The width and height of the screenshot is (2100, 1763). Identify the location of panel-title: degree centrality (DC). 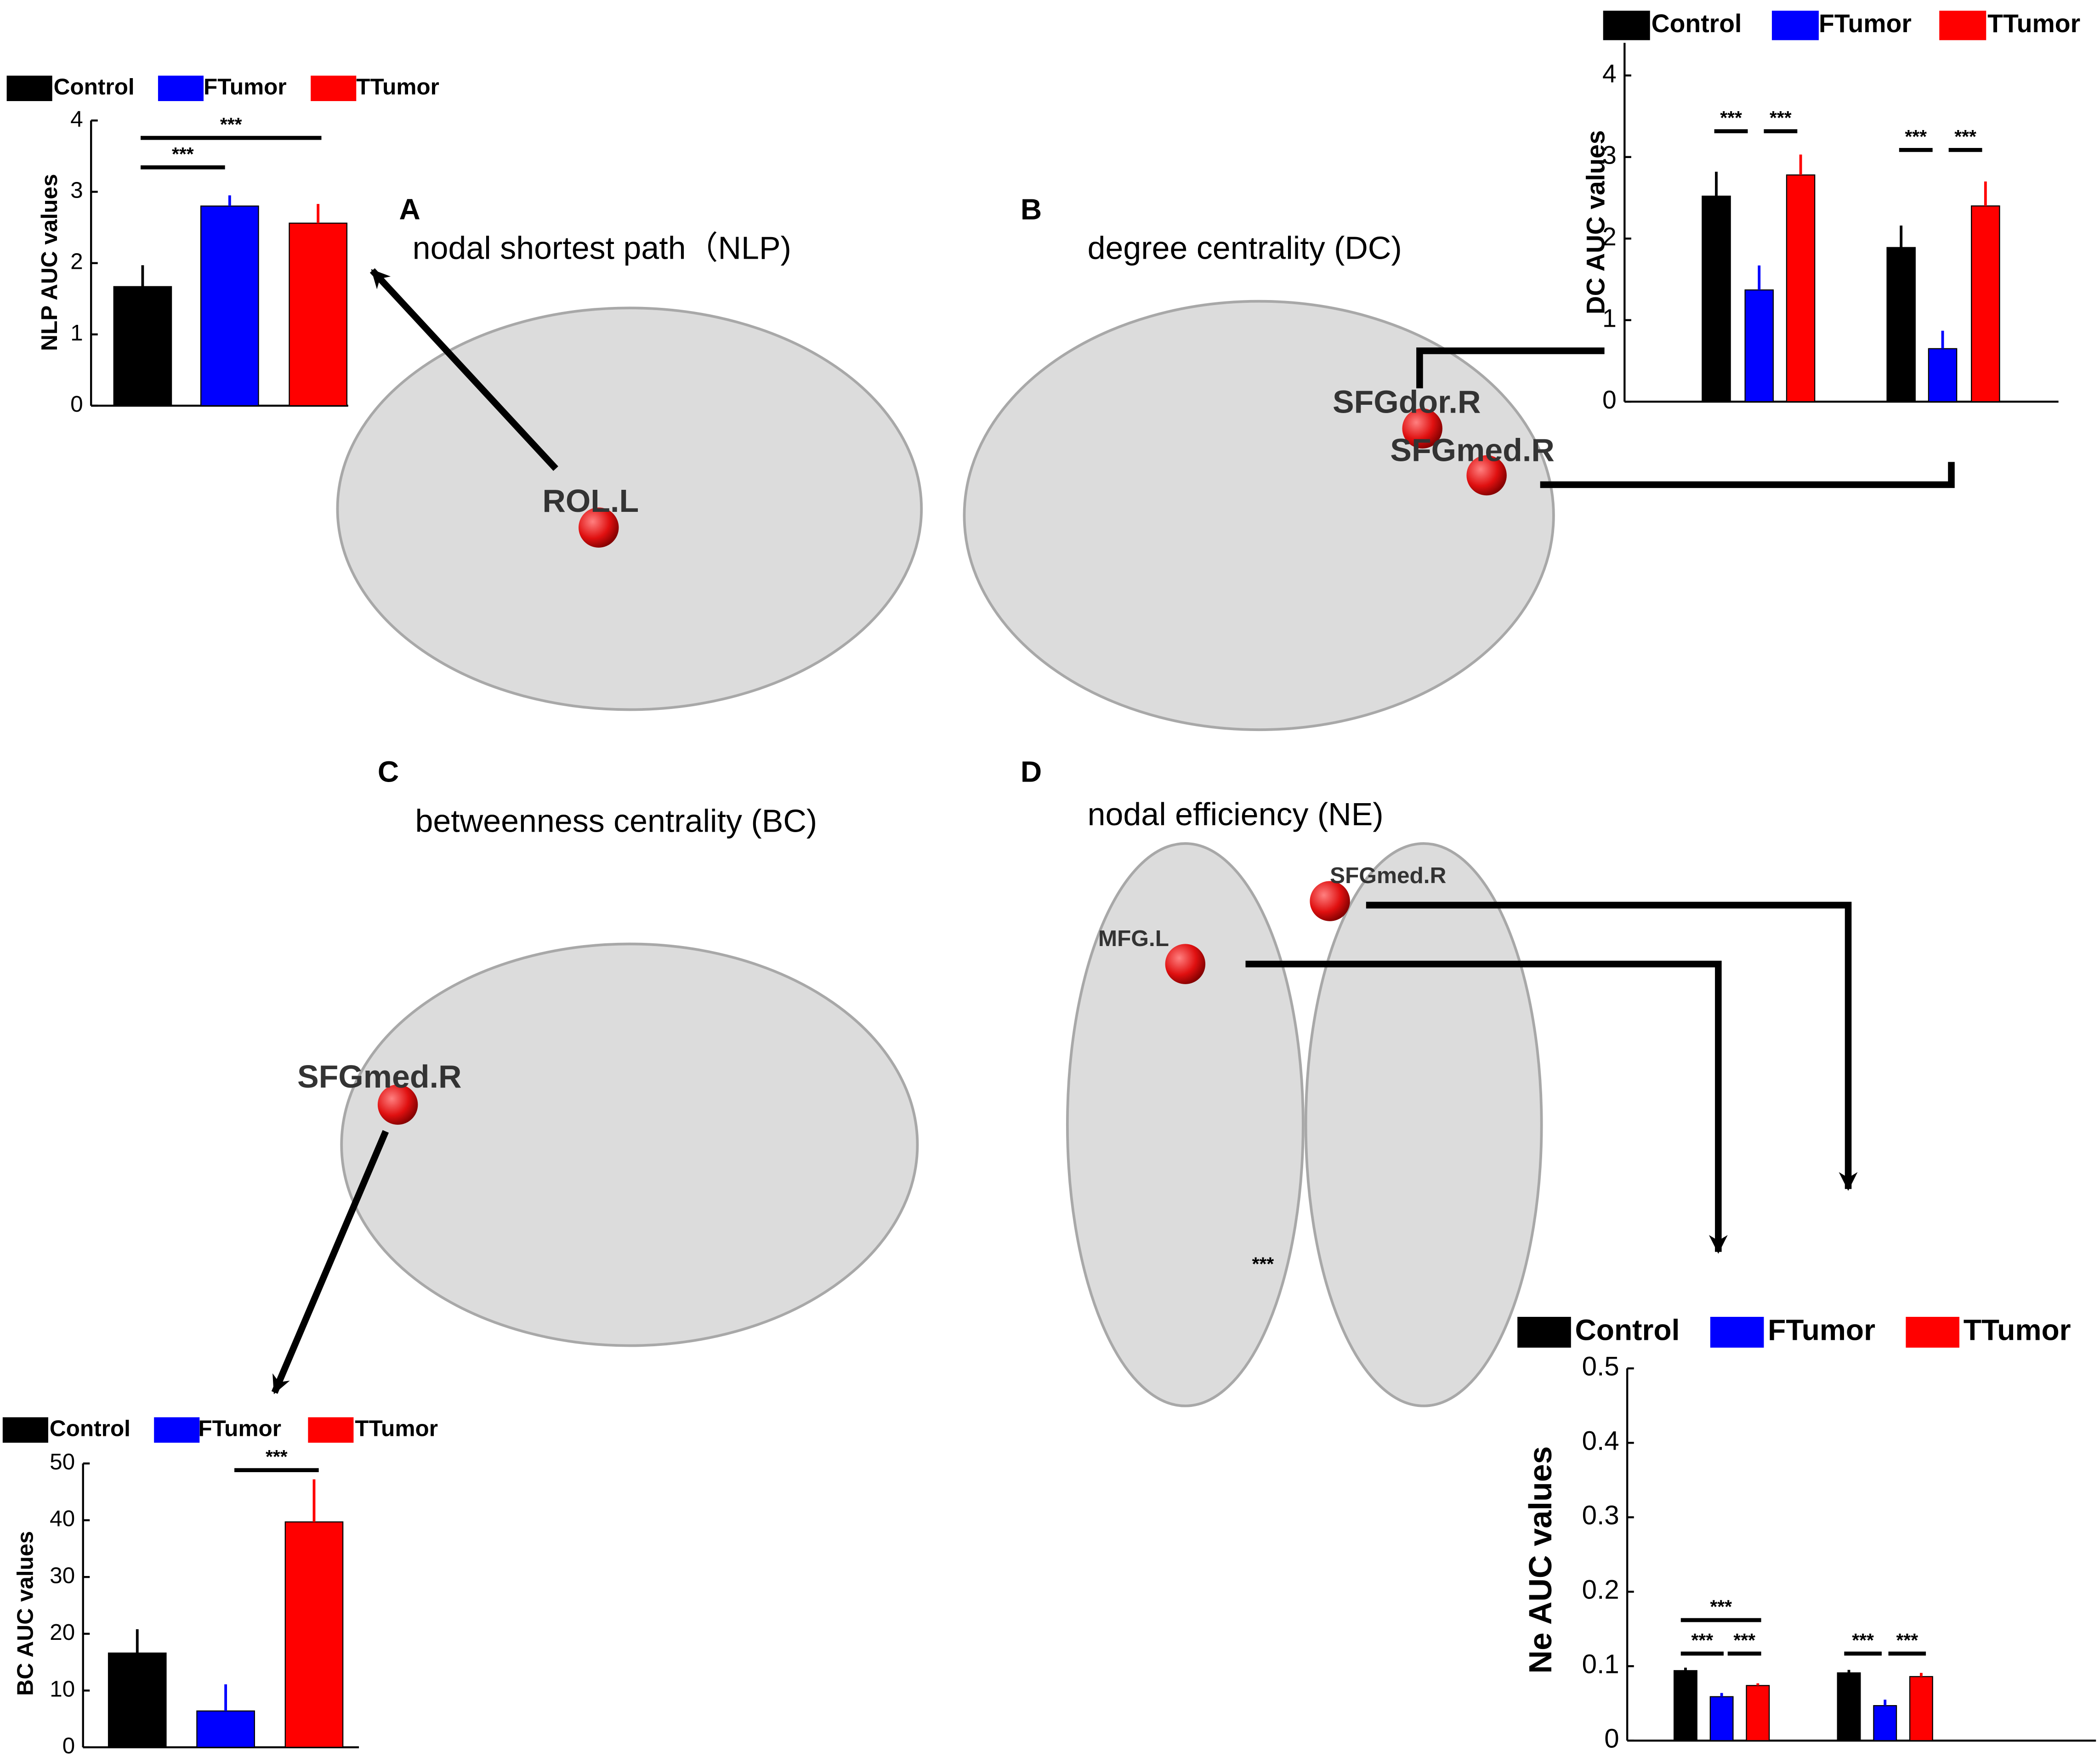
(1245, 248).